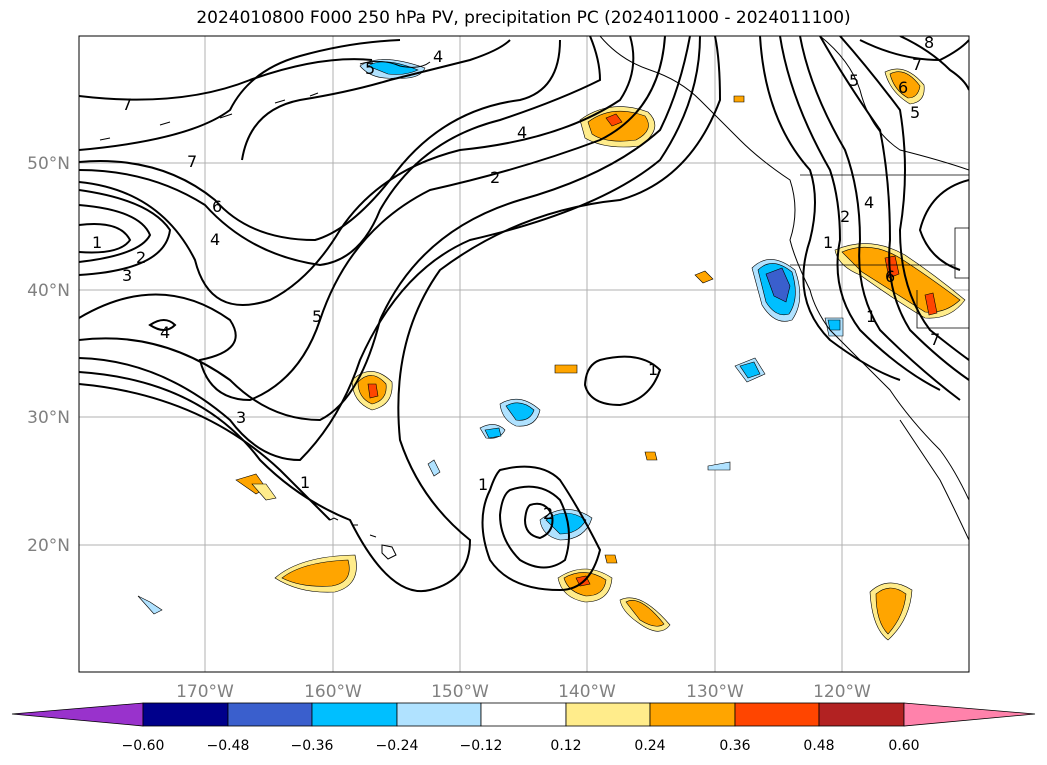  I want to click on lon-label: 160°W, so click(333, 692).